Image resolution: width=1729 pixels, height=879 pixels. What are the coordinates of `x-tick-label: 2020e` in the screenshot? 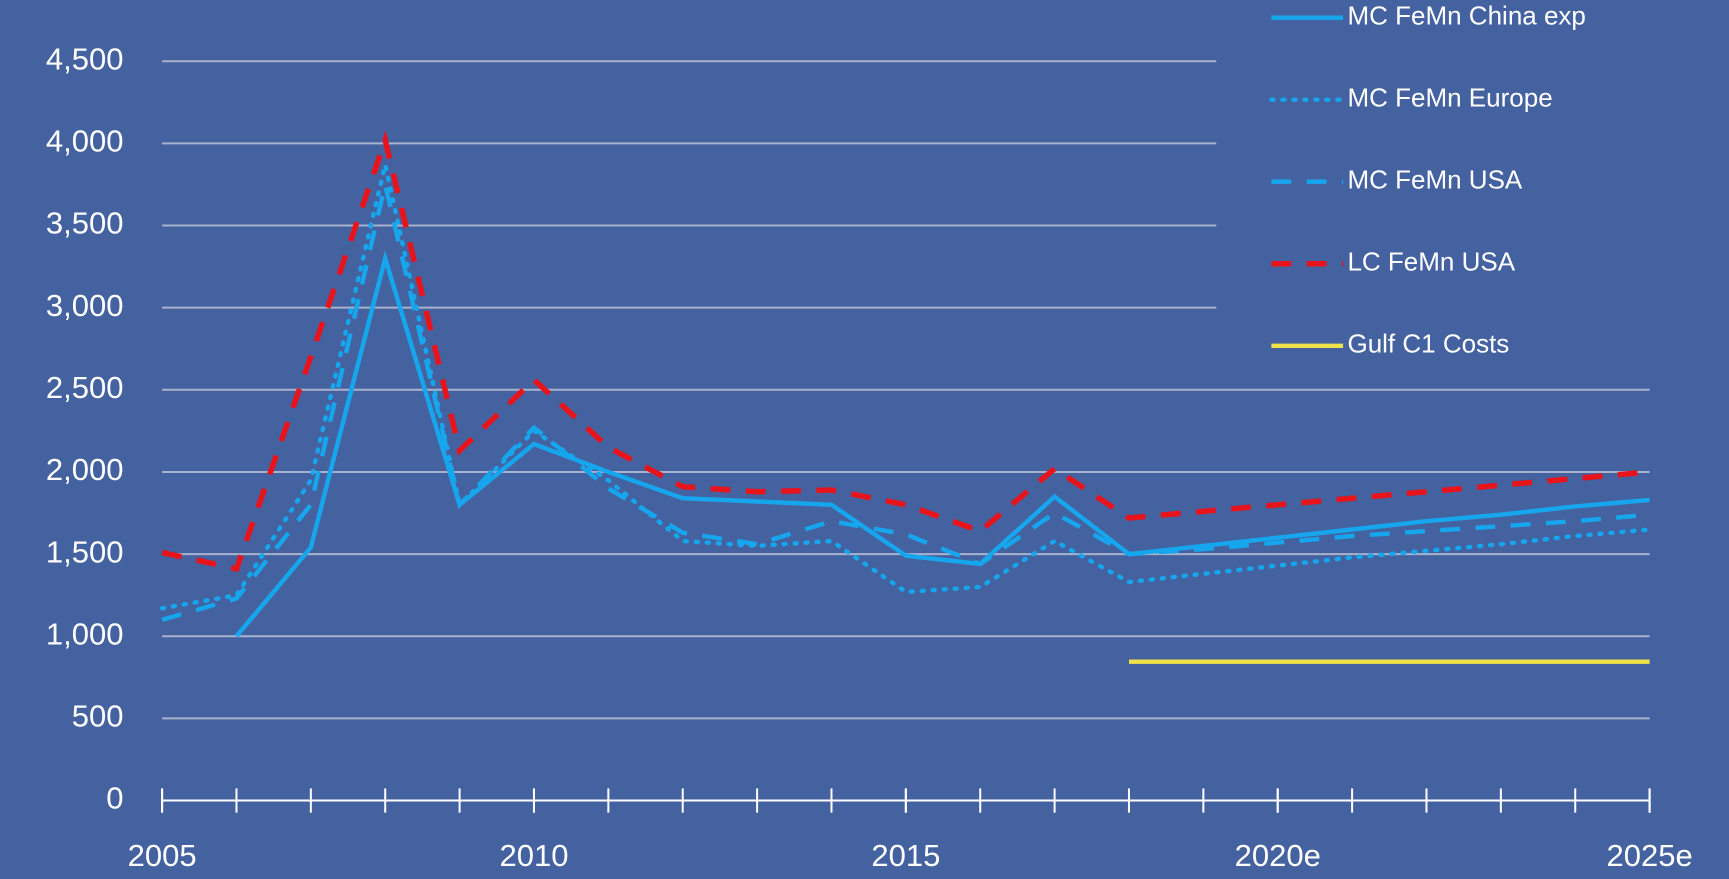 It's located at (1278, 855).